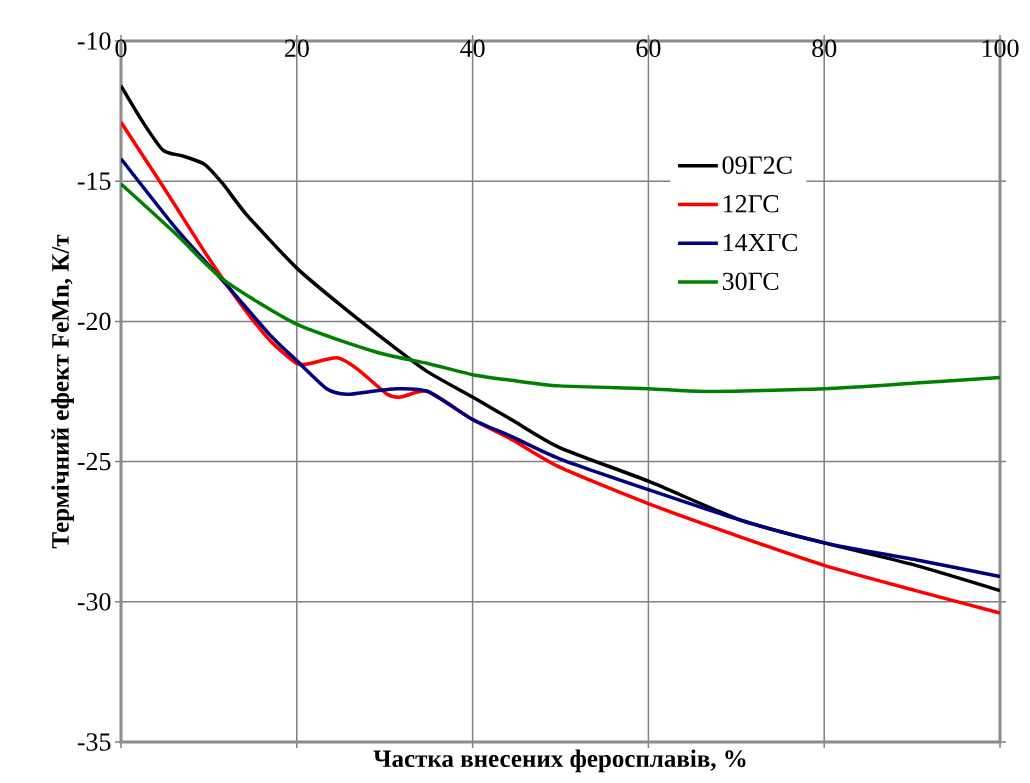 The image size is (1030, 783). What do you see at coordinates (824, 48) in the screenshot?
I see `x-tick-label: 80` at bounding box center [824, 48].